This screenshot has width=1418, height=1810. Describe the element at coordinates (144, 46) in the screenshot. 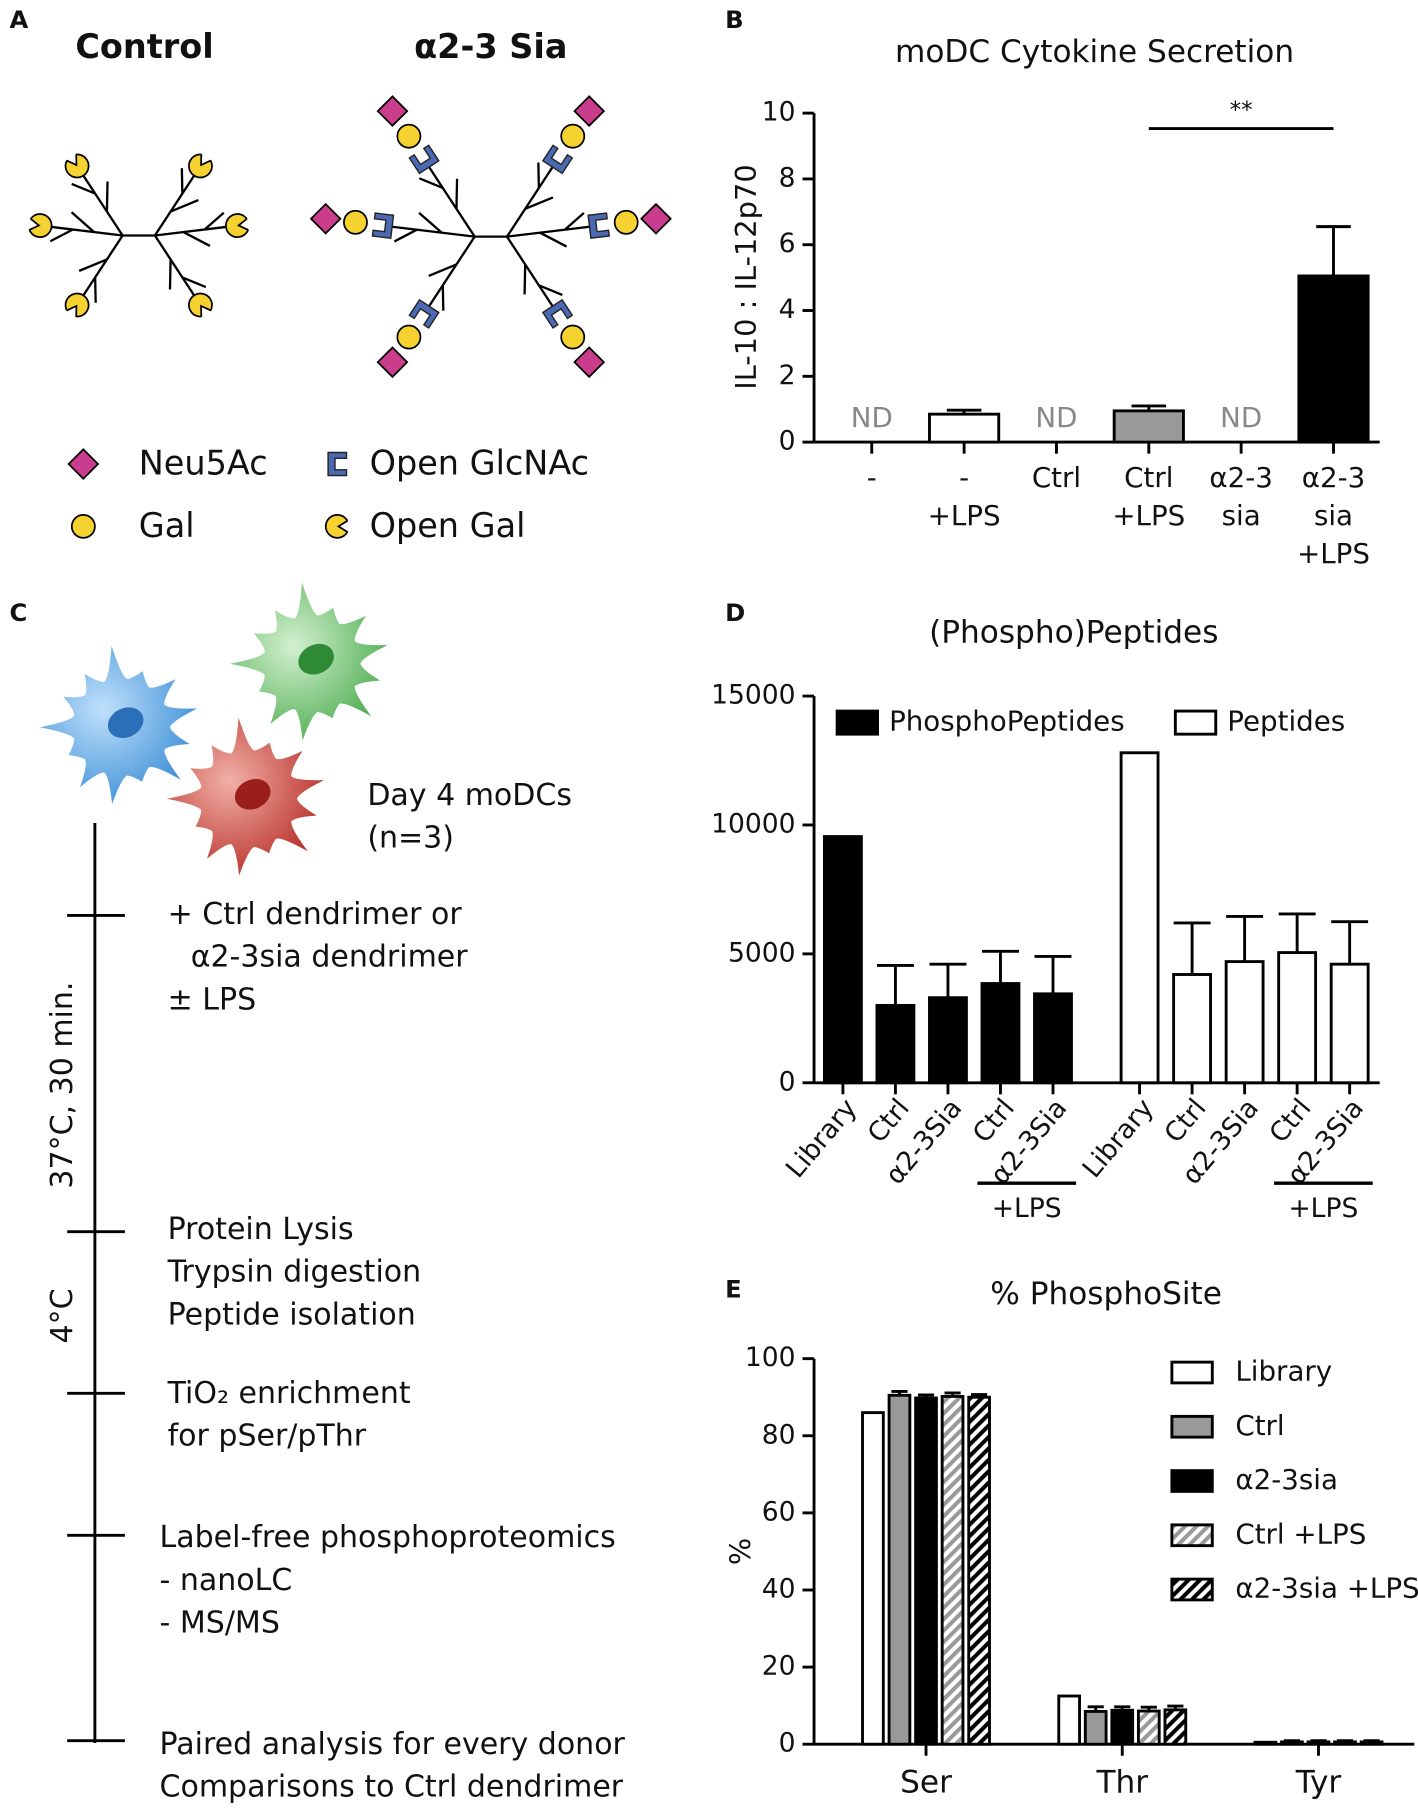

I see `glycan-title: Control` at that location.